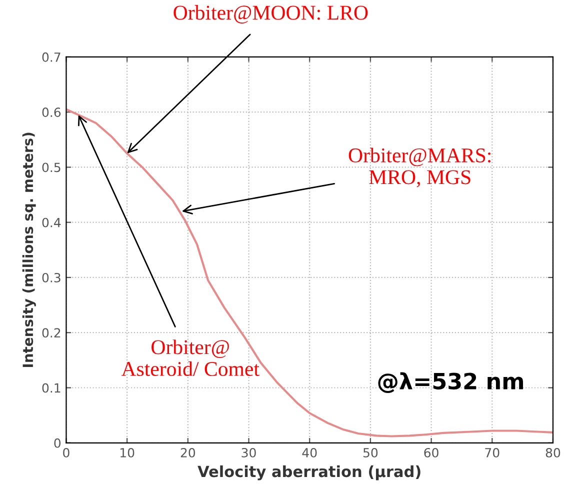 The image size is (566, 491). What do you see at coordinates (51, 333) in the screenshot?
I see `y-tick-label: 0.2` at bounding box center [51, 333].